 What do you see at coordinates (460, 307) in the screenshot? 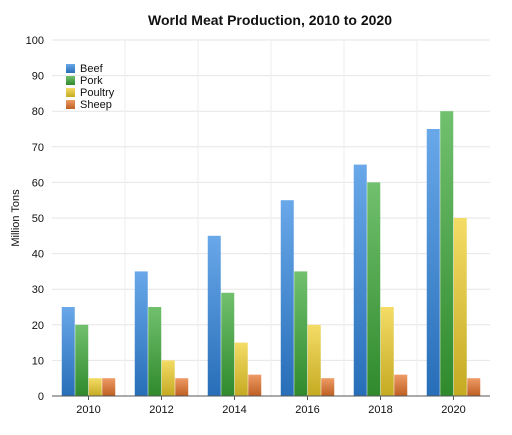
I see `bar-poultry-2020` at bounding box center [460, 307].